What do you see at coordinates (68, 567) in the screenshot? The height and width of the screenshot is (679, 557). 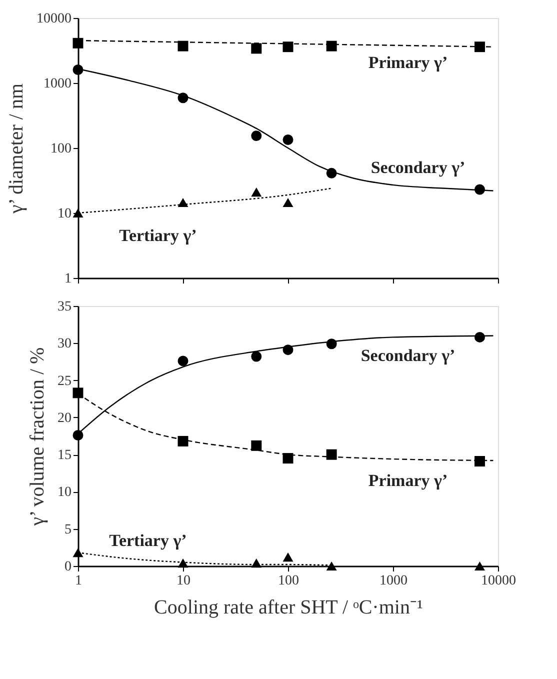 I see `y-tick-label: 0` at bounding box center [68, 567].